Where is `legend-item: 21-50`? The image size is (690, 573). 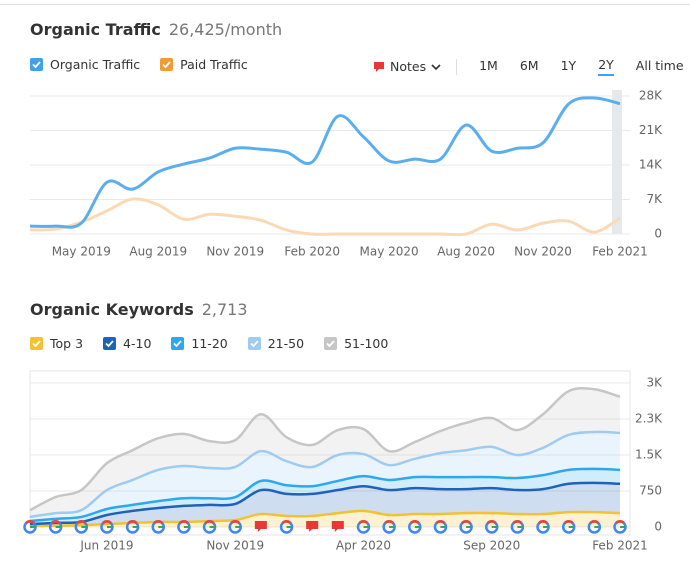 legend-item: 21-50 is located at coordinates (276, 343).